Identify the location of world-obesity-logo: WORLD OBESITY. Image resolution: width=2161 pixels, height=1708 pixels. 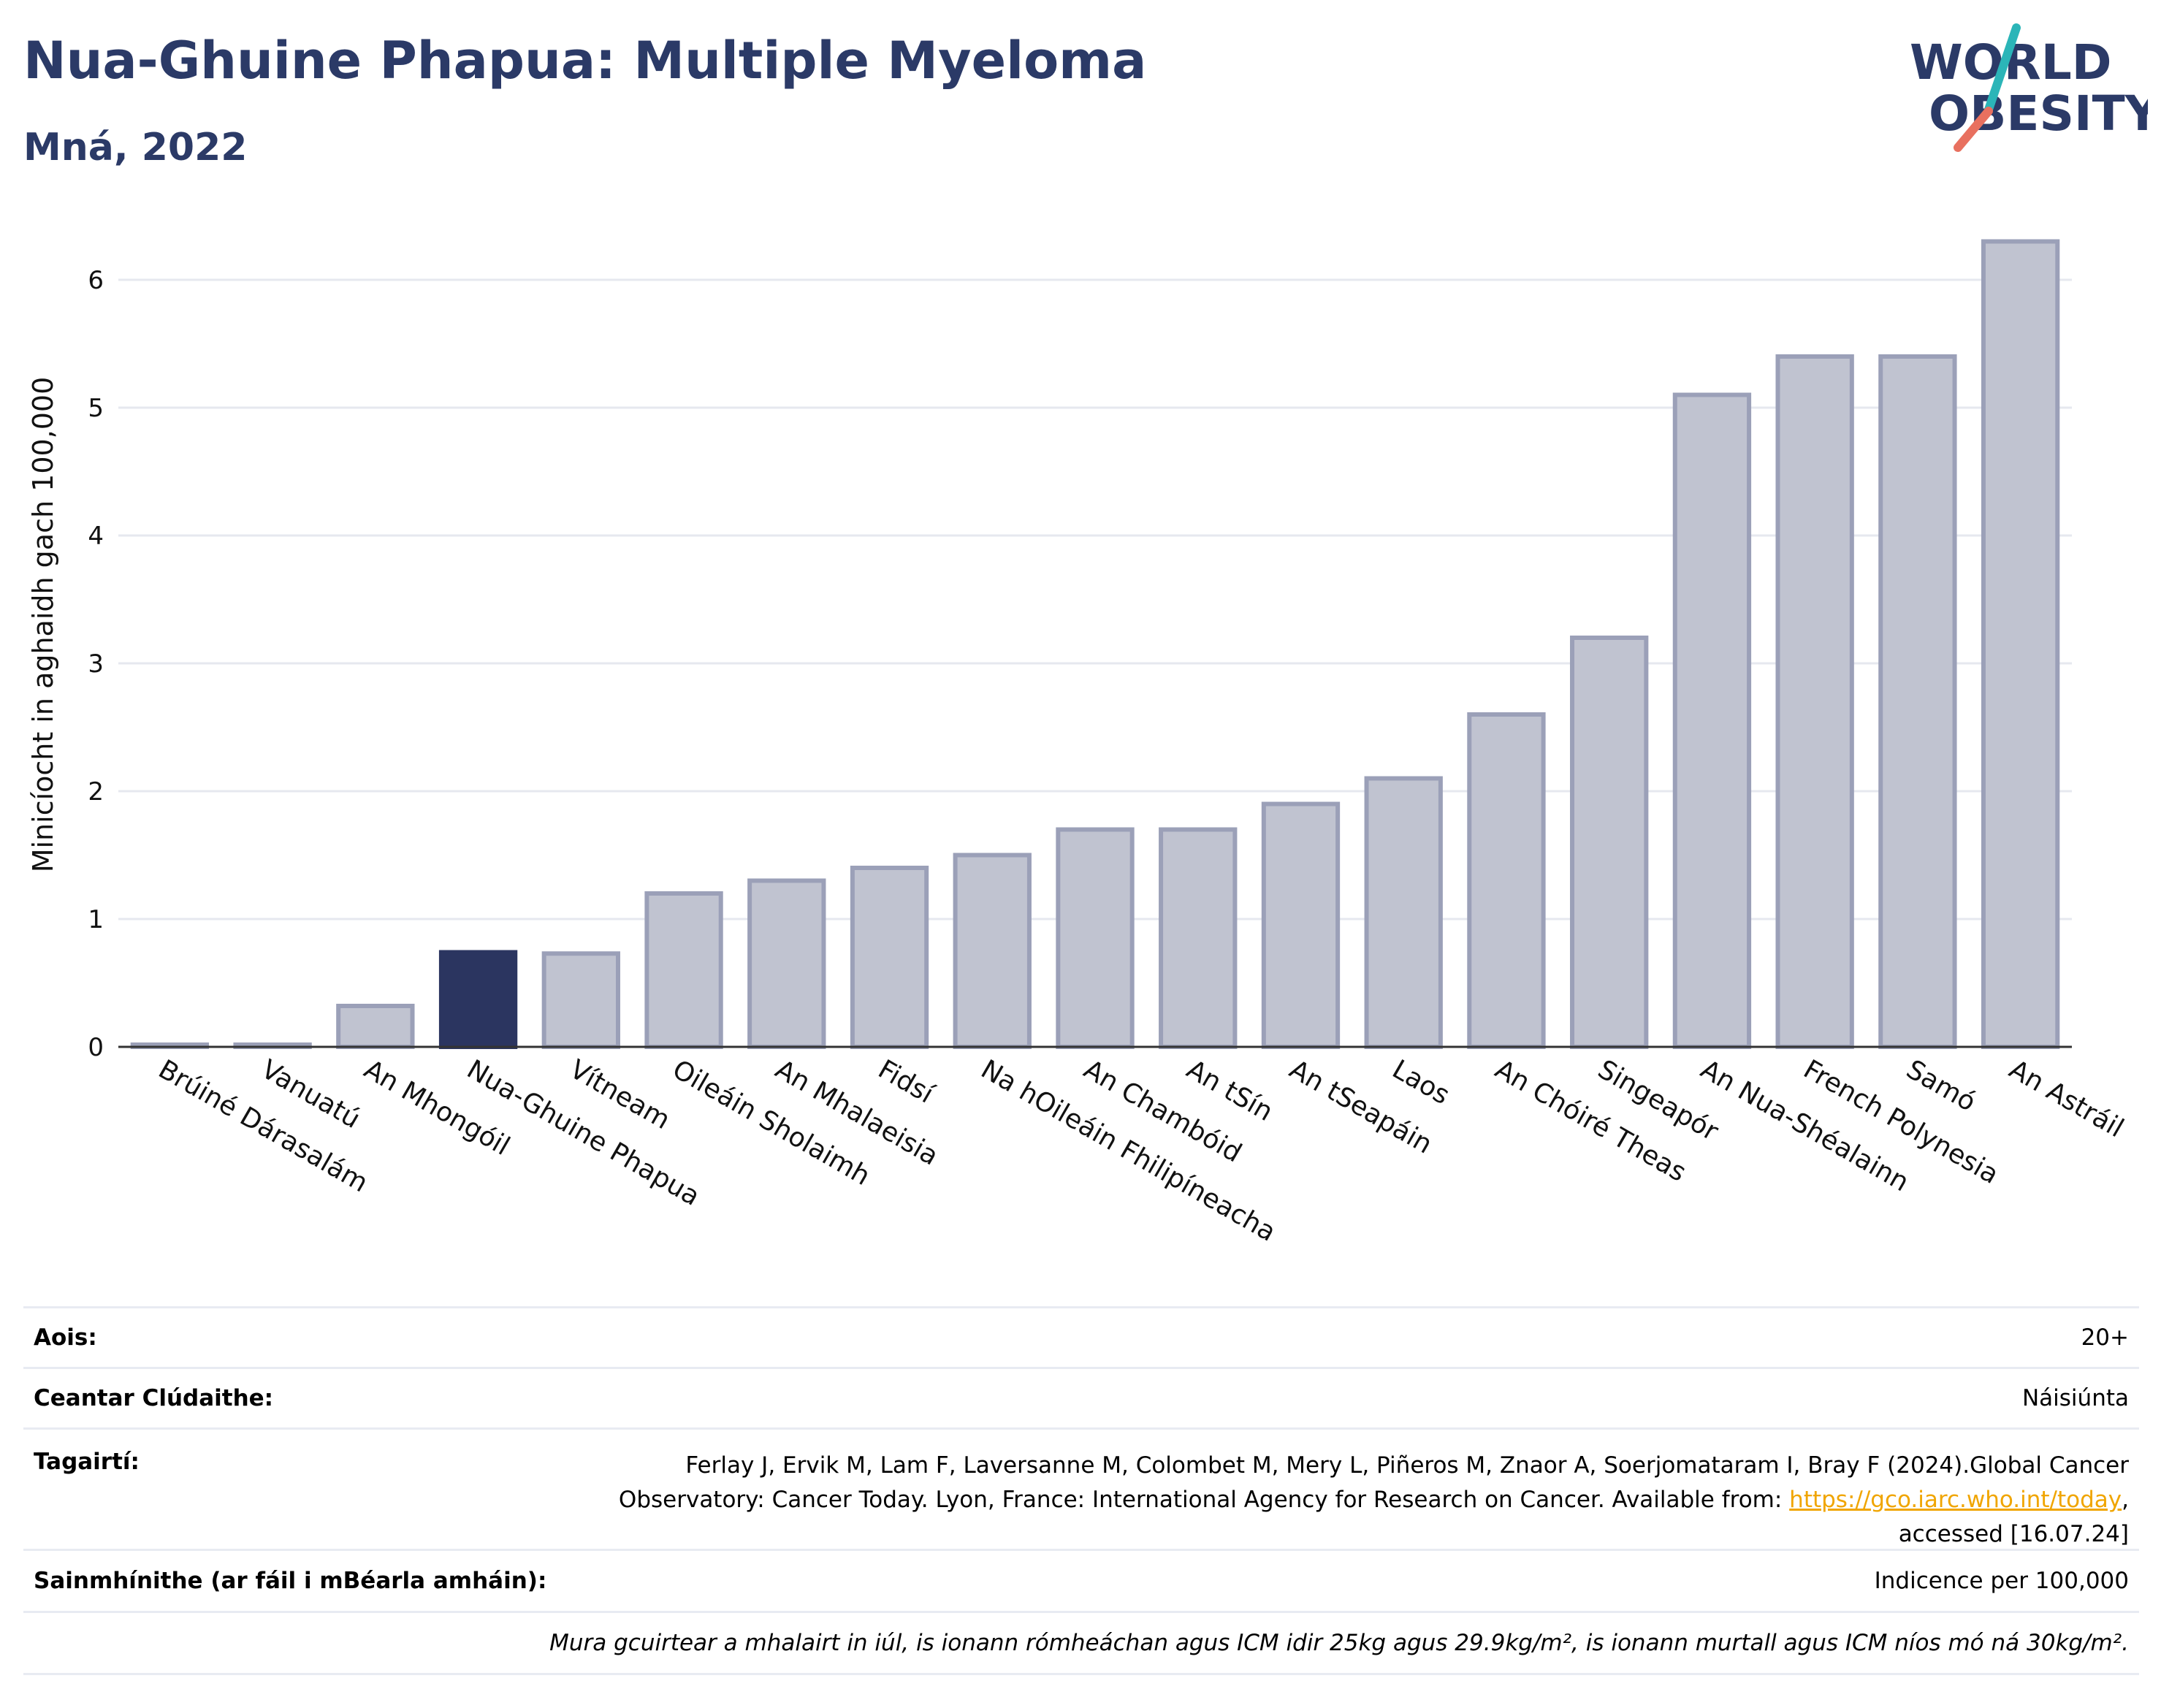
(2029, 87).